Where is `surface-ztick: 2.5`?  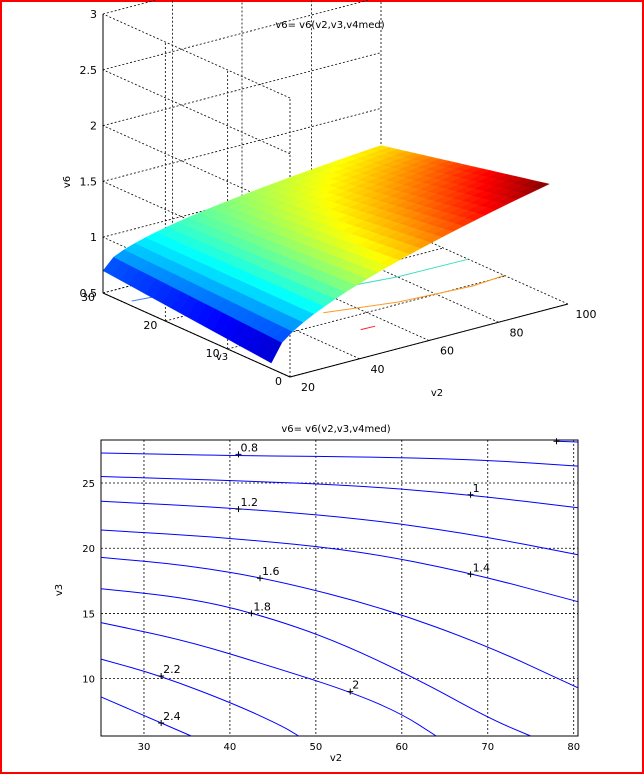
surface-ztick: 2.5 is located at coordinates (89, 70).